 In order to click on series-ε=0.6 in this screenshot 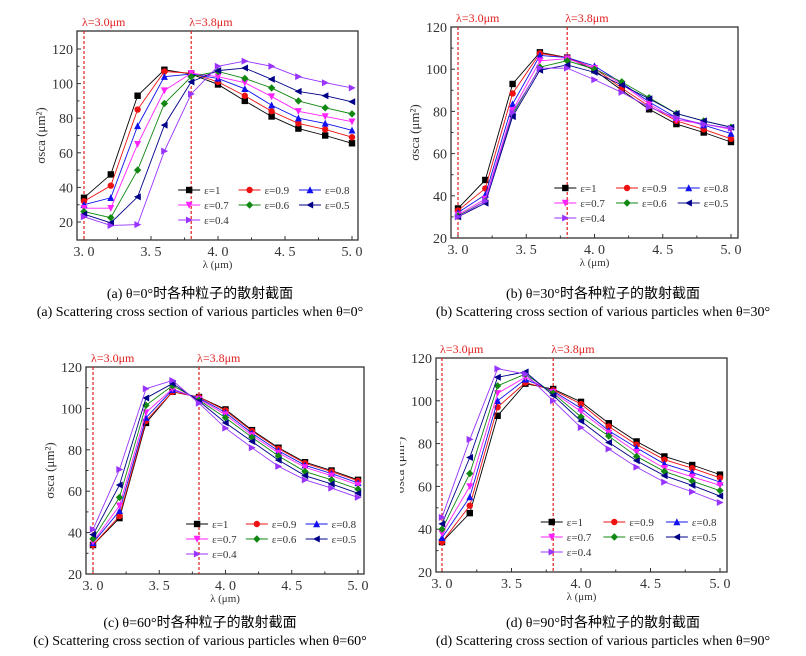, I will do `click(218, 144)`.